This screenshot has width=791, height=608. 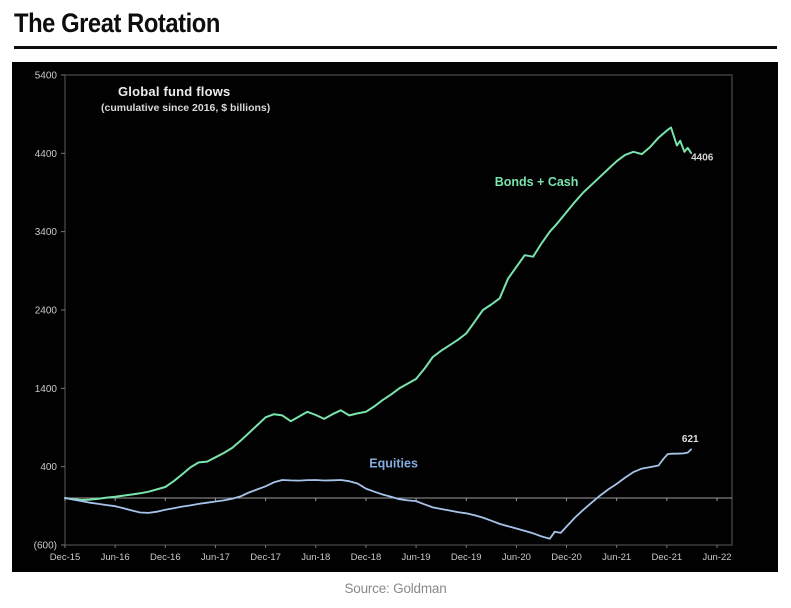 What do you see at coordinates (537, 182) in the screenshot?
I see `bonds-cash-series-label: Bonds + Cash` at bounding box center [537, 182].